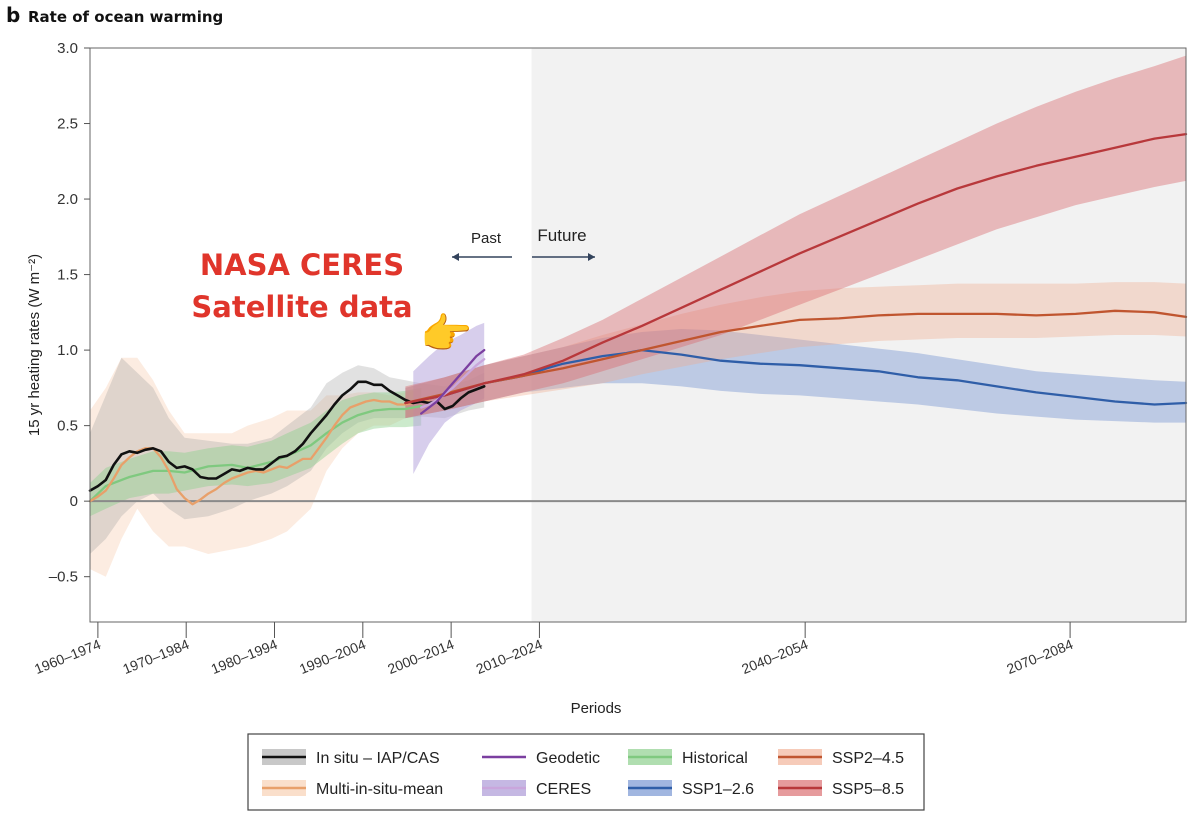 The height and width of the screenshot is (829, 1200). I want to click on band-ceres, so click(449, 398).